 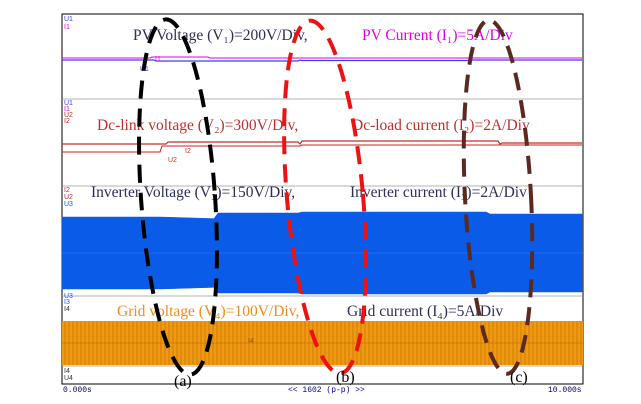 I want to click on tag-u1: U1, so click(x=68, y=19).